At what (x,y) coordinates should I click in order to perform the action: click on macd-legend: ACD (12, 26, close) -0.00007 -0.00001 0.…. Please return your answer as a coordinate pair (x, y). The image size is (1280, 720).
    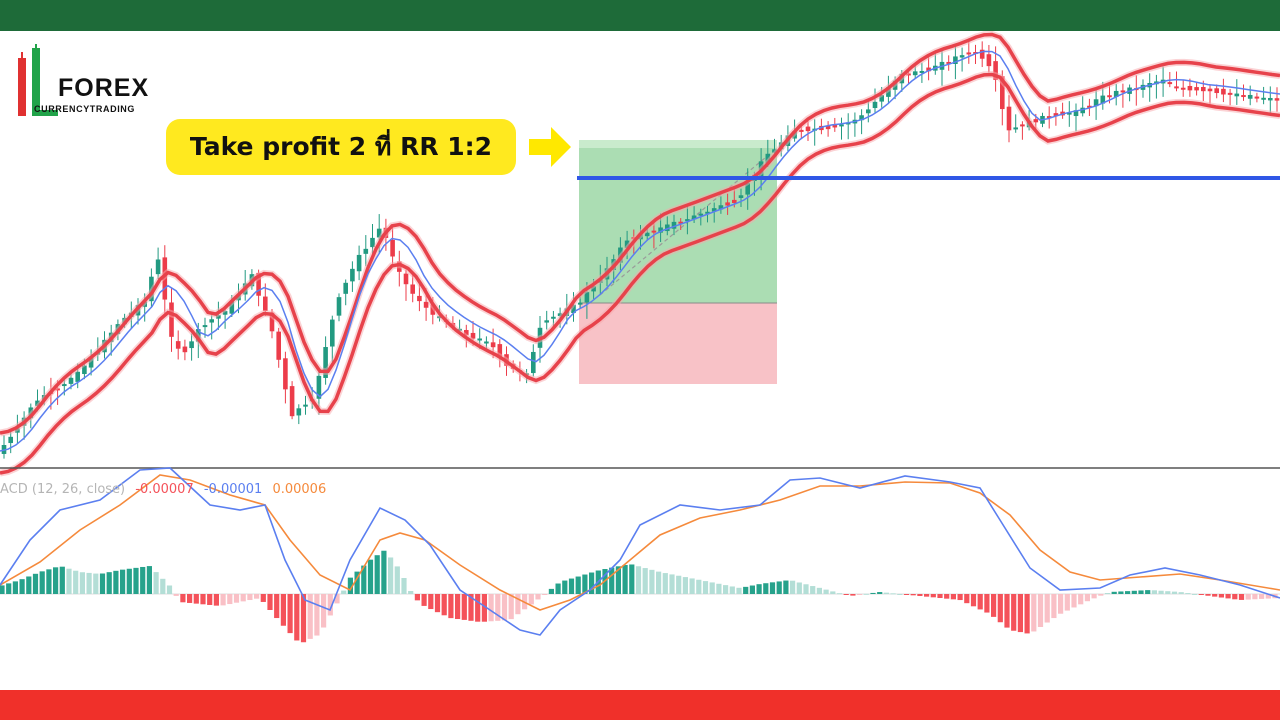
    Looking at the image, I should click on (166, 489).